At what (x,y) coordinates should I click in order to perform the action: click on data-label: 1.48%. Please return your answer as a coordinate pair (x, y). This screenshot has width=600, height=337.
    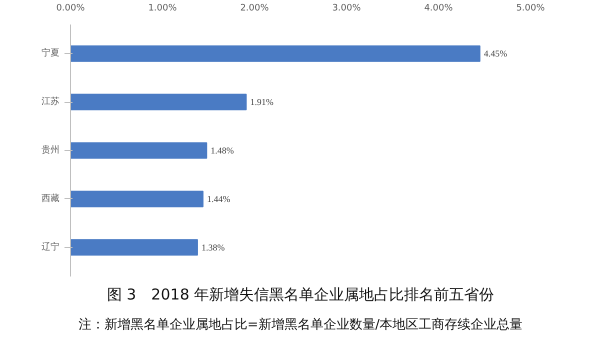
    Looking at the image, I should click on (222, 151).